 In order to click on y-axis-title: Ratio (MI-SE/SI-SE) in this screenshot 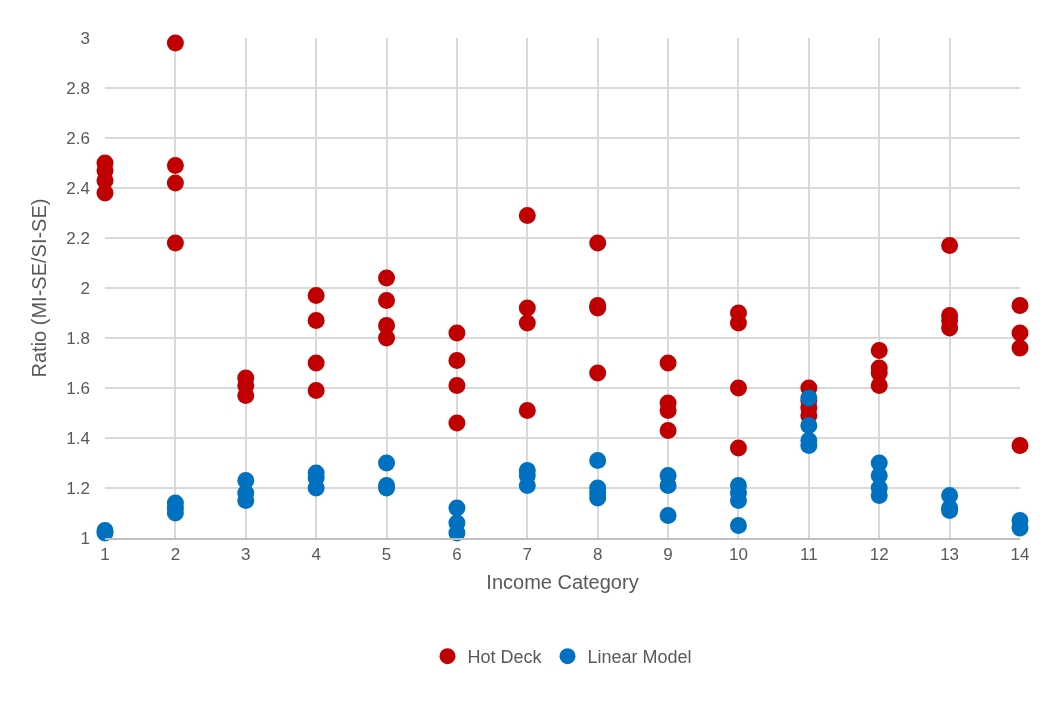, I will do `click(38, 288)`.